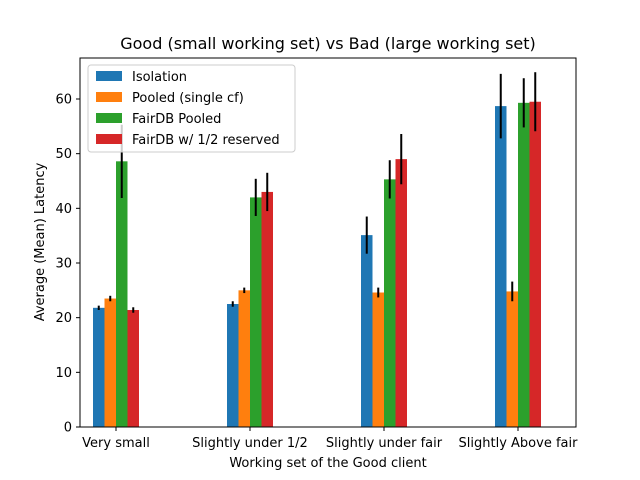  What do you see at coordinates (250, 443) in the screenshot?
I see `x-tick-label-1: Slightly under 1/2` at bounding box center [250, 443].